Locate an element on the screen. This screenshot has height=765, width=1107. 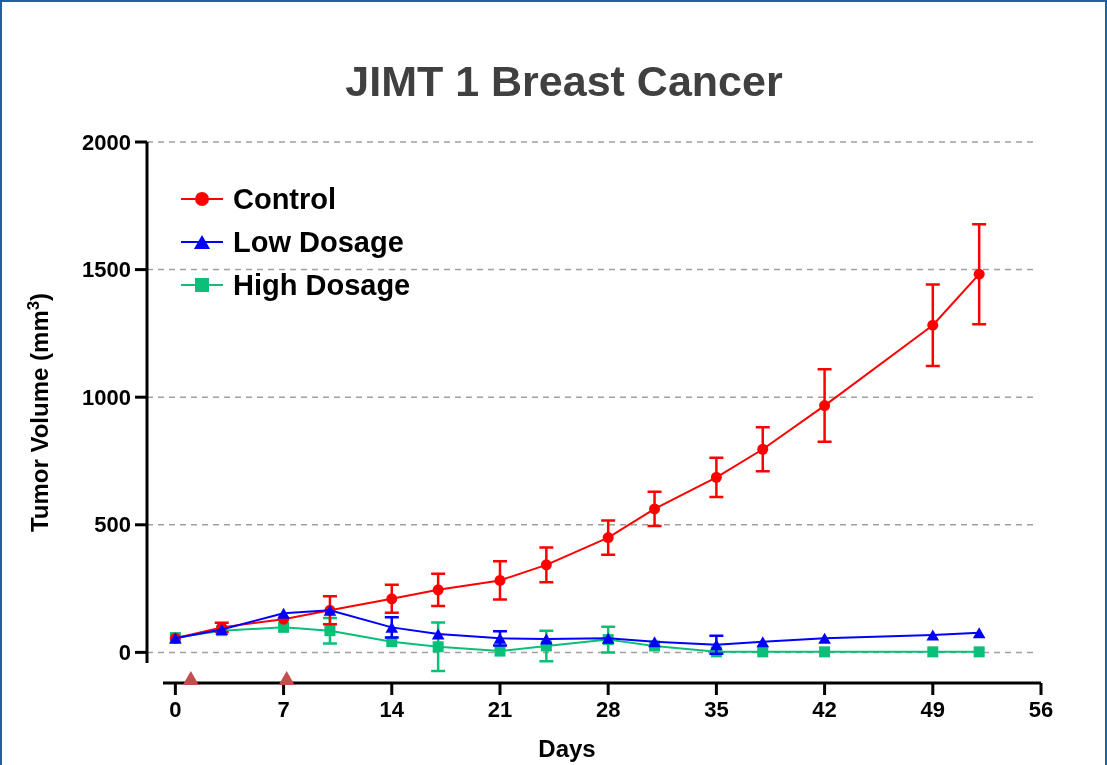
y-tick-label: 1000 is located at coordinates (106, 397).